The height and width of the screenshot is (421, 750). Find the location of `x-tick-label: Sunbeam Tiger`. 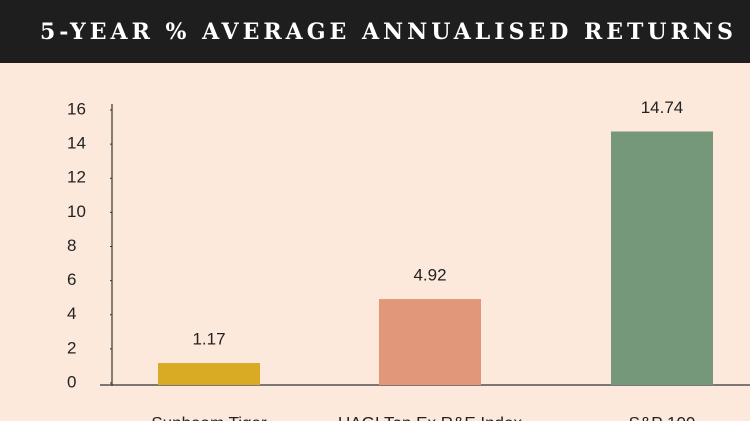

x-tick-label: Sunbeam Tiger is located at coordinates (209, 417).